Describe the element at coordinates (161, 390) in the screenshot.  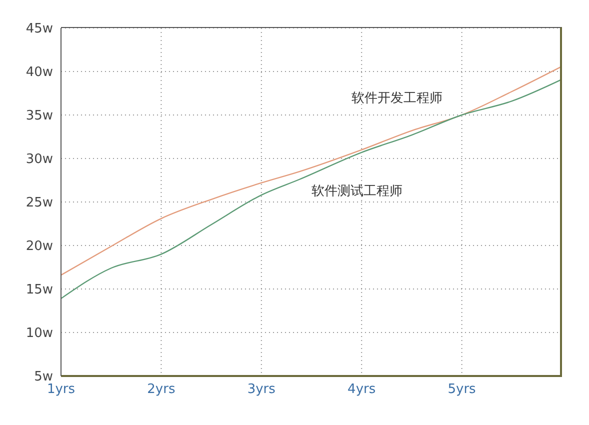
I see `x-tick-label: 2yrs` at that location.